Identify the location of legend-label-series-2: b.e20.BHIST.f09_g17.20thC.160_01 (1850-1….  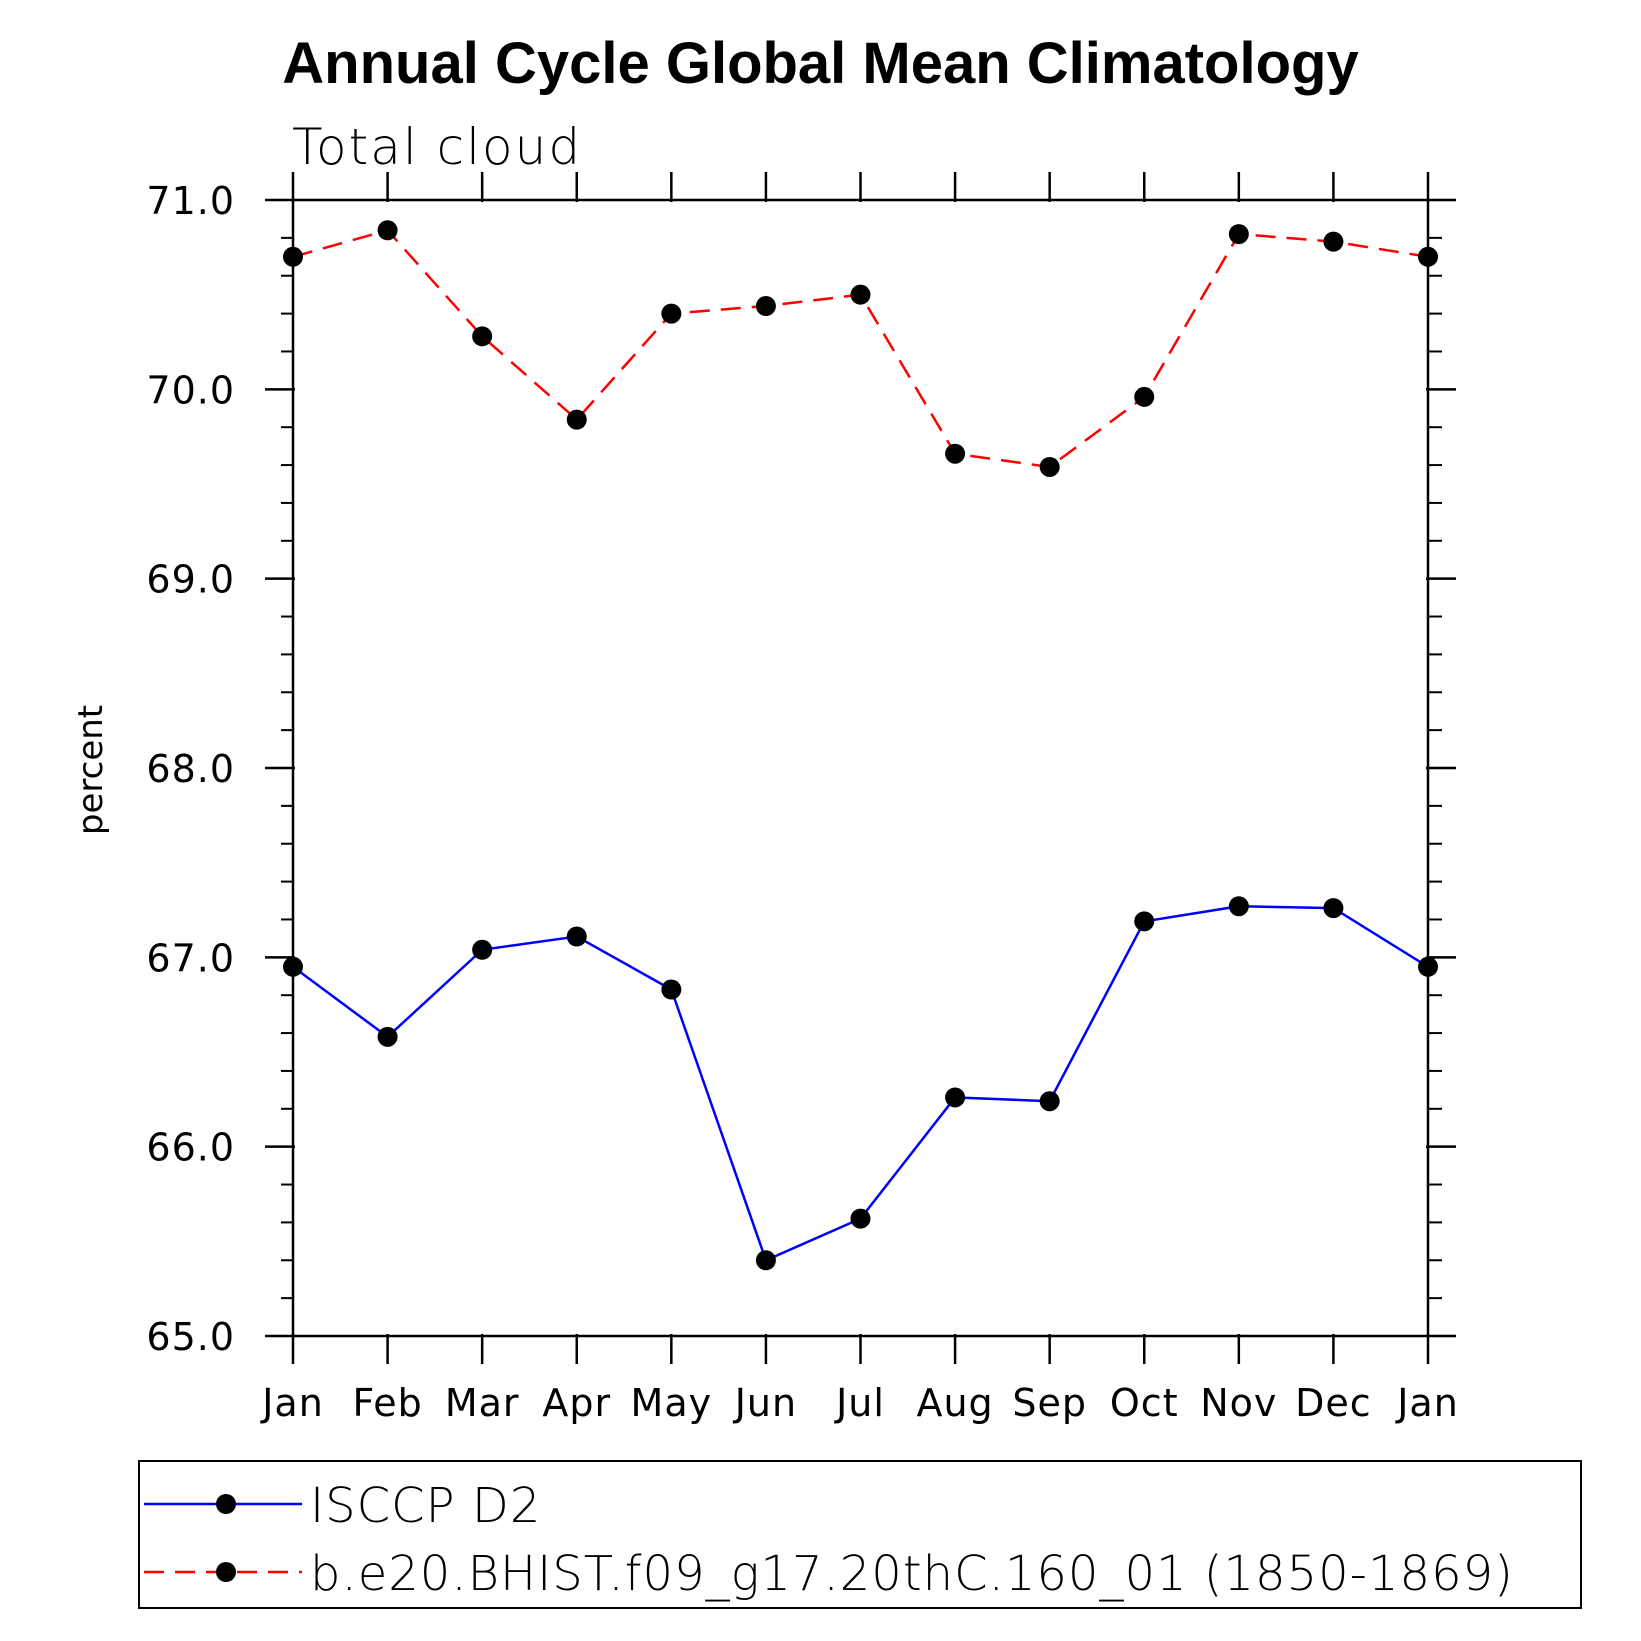
(912, 1574).